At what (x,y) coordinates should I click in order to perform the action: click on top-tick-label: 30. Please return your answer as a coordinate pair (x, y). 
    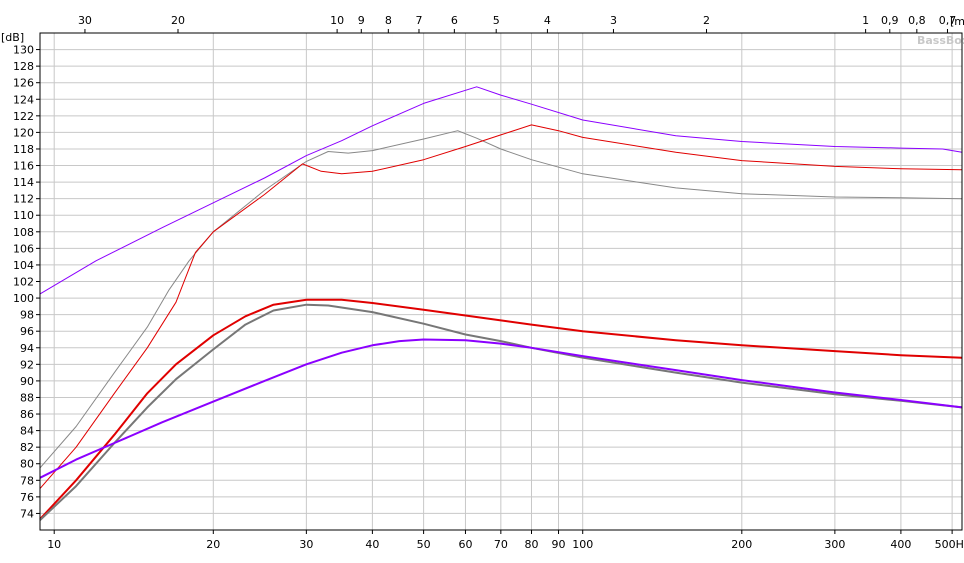
    Looking at the image, I should click on (85, 20).